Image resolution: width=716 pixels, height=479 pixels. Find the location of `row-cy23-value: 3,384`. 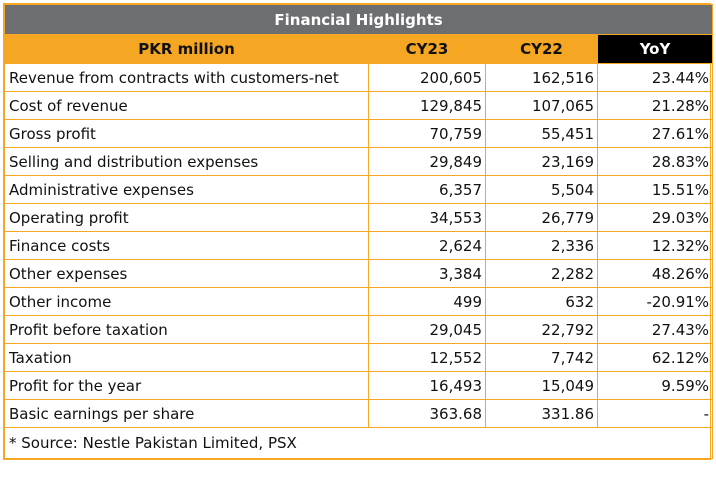

row-cy23-value: 3,384 is located at coordinates (427, 273).